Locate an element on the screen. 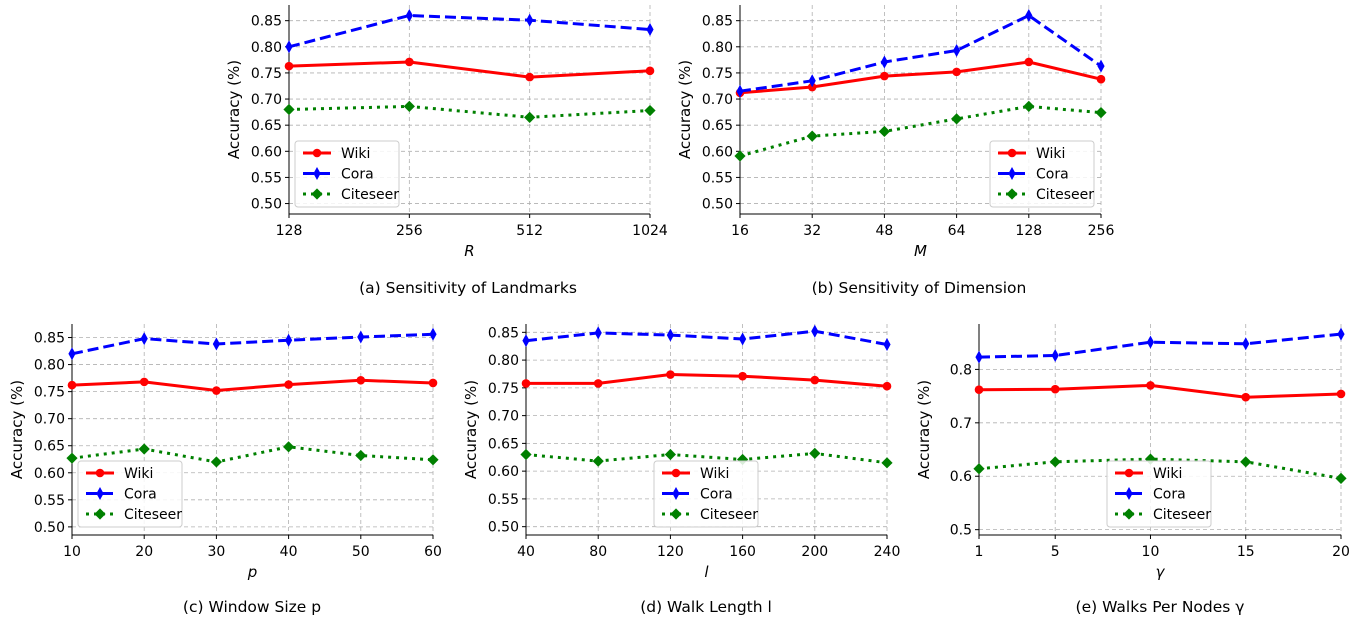 The height and width of the screenshot is (622, 1369). y-tick-label: 0.6 is located at coordinates (961, 477).